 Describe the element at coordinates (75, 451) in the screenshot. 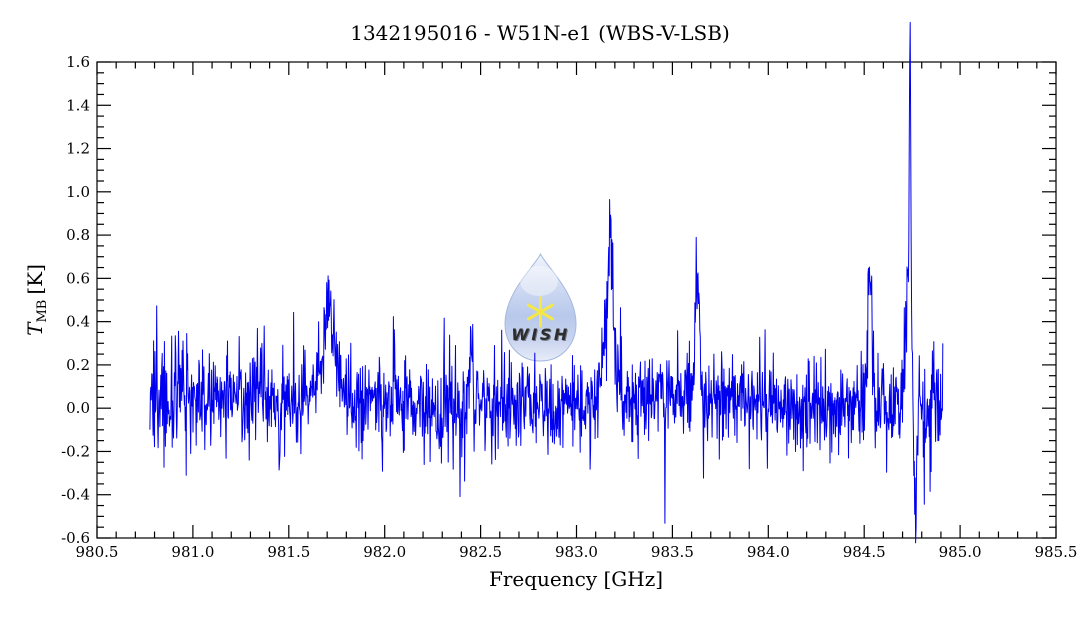

I see `y-tick-label: -0.2` at that location.